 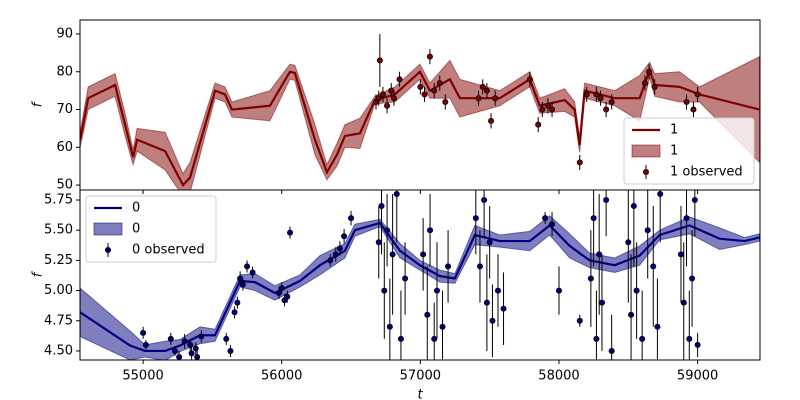 I want to click on y-tick-label: 5.75, so click(x=58, y=200).